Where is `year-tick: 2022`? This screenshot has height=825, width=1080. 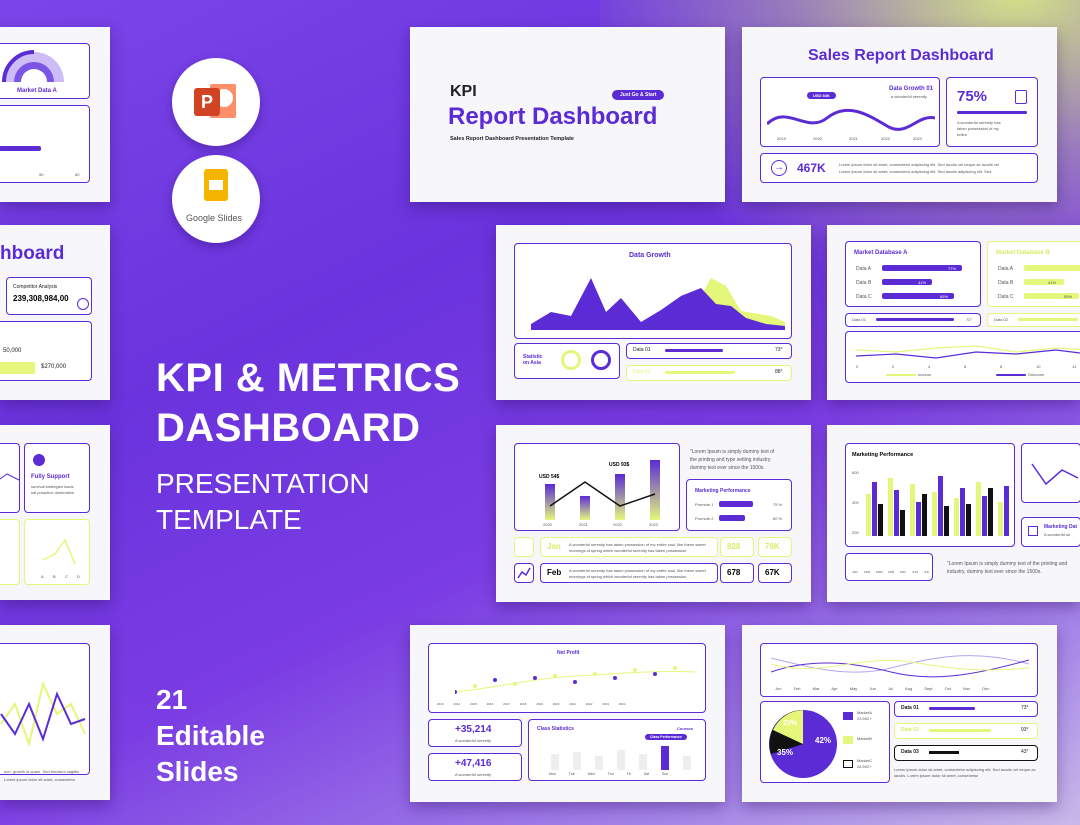
year-tick: 2022 is located at coordinates (589, 704).